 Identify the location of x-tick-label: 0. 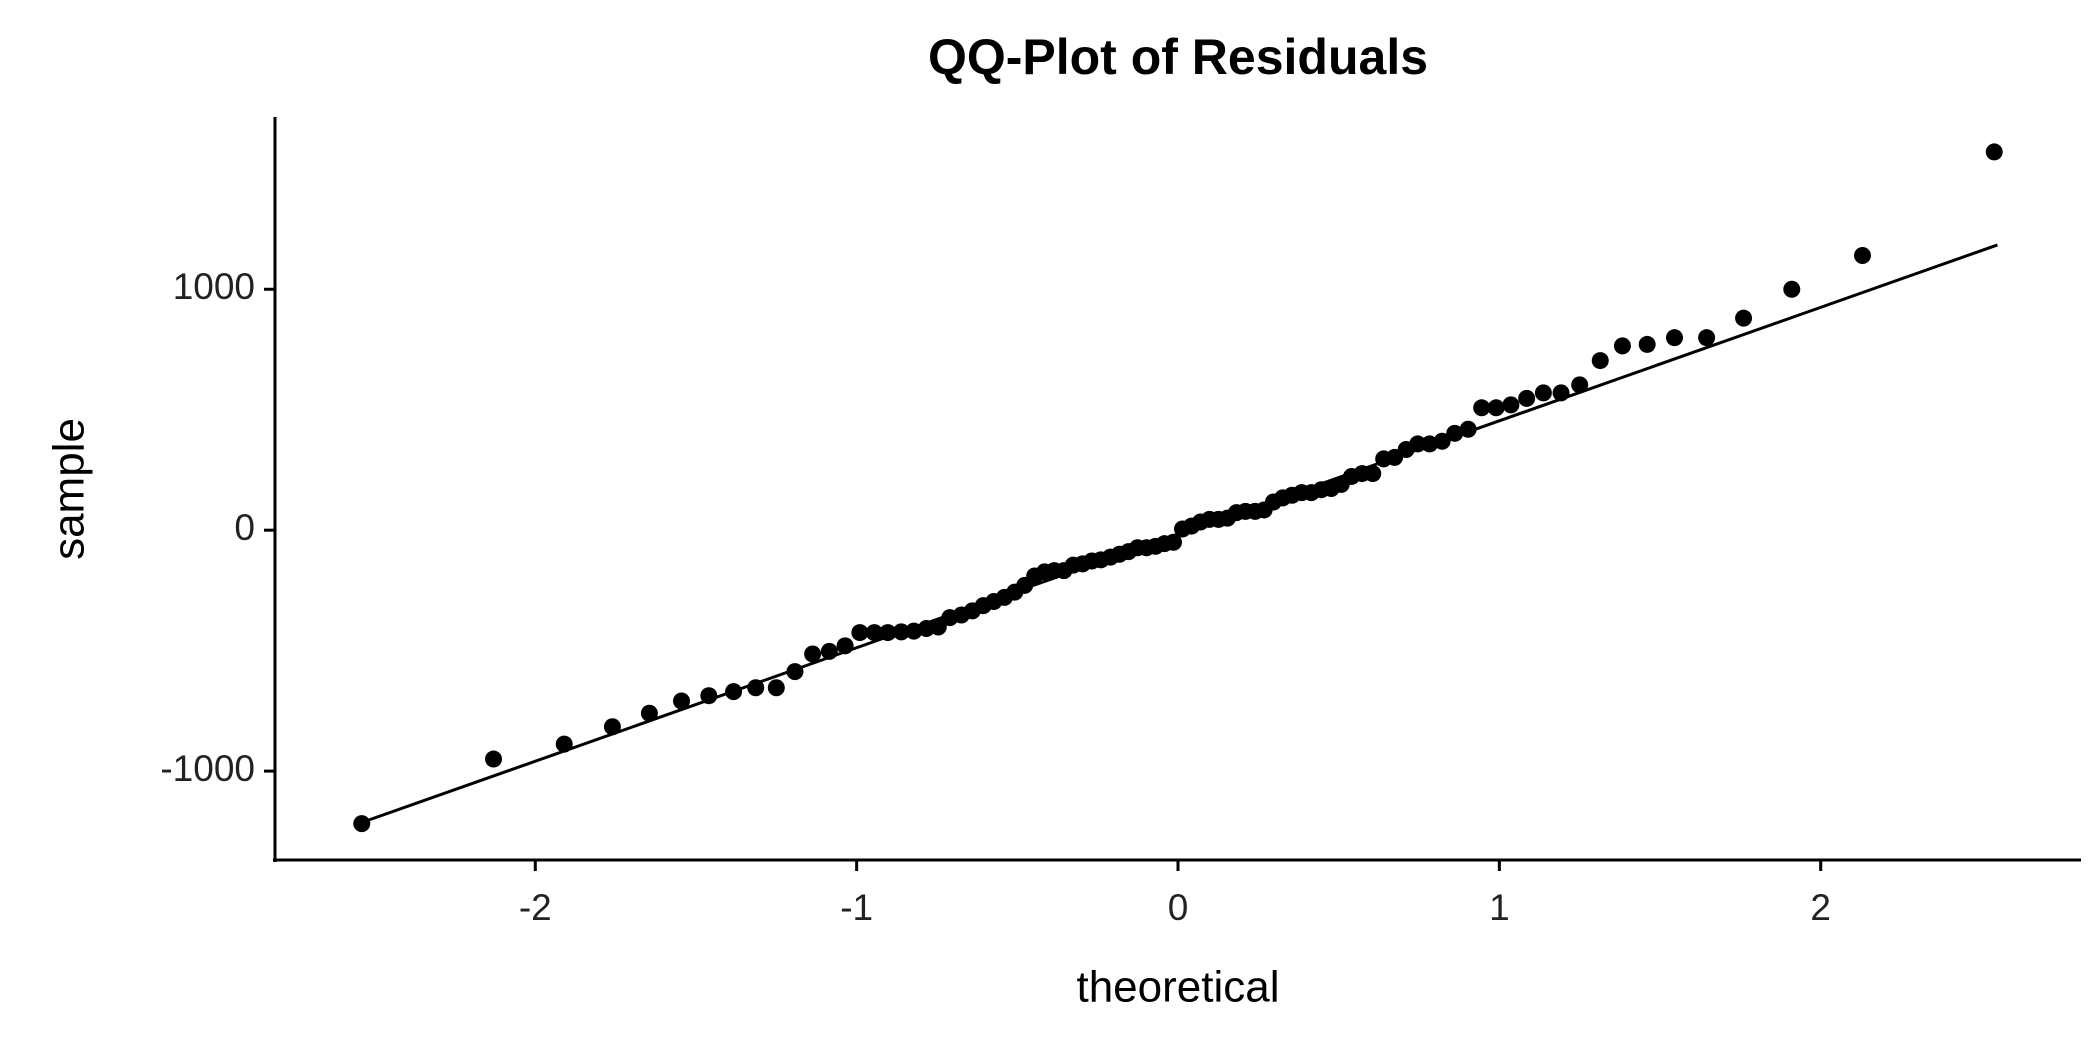
(1178, 907).